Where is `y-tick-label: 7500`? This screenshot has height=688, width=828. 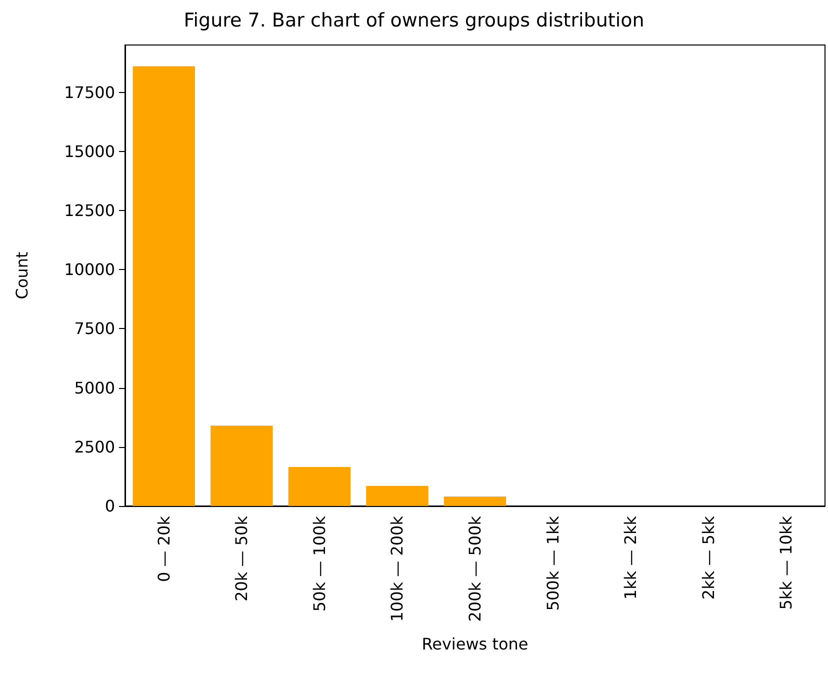
y-tick-label: 7500 is located at coordinates (94, 328).